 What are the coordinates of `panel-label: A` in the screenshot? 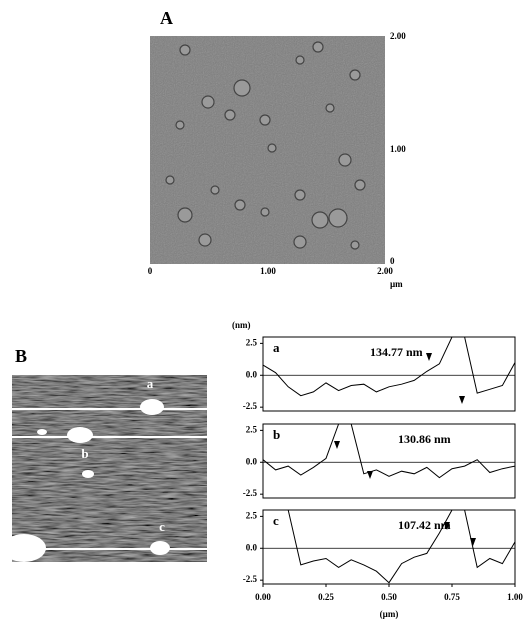 It's located at (166, 18).